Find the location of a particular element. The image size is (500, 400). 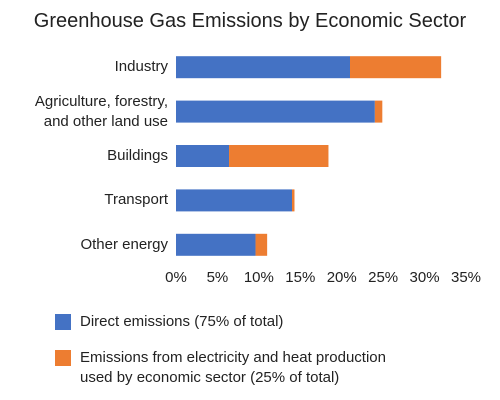

x-tick-label: 35% is located at coordinates (466, 277).